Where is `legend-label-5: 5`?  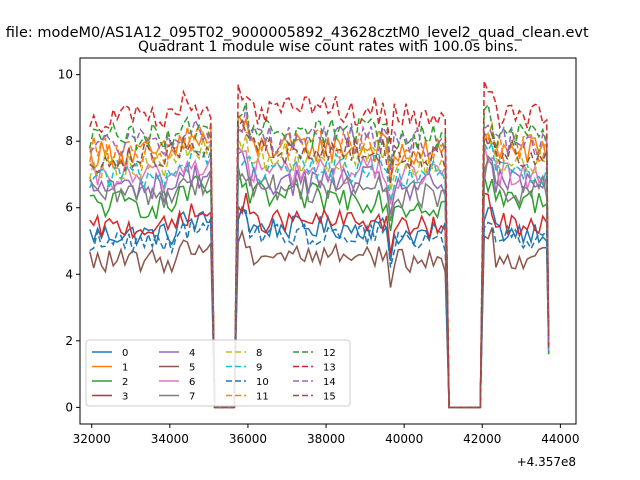
legend-label-5: 5 is located at coordinates (192, 368).